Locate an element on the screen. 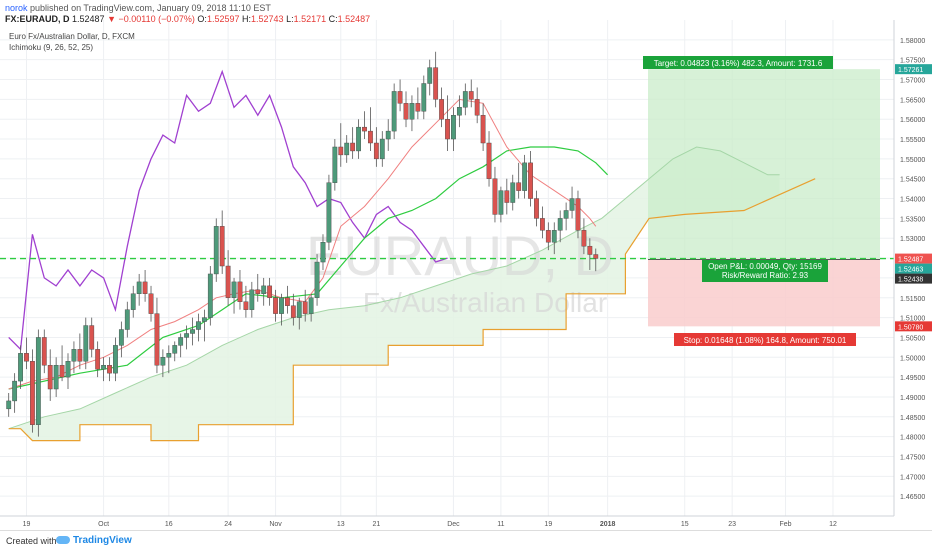 This screenshot has width=932, height=551. price-tick-label: 1.54000 is located at coordinates (912, 200).